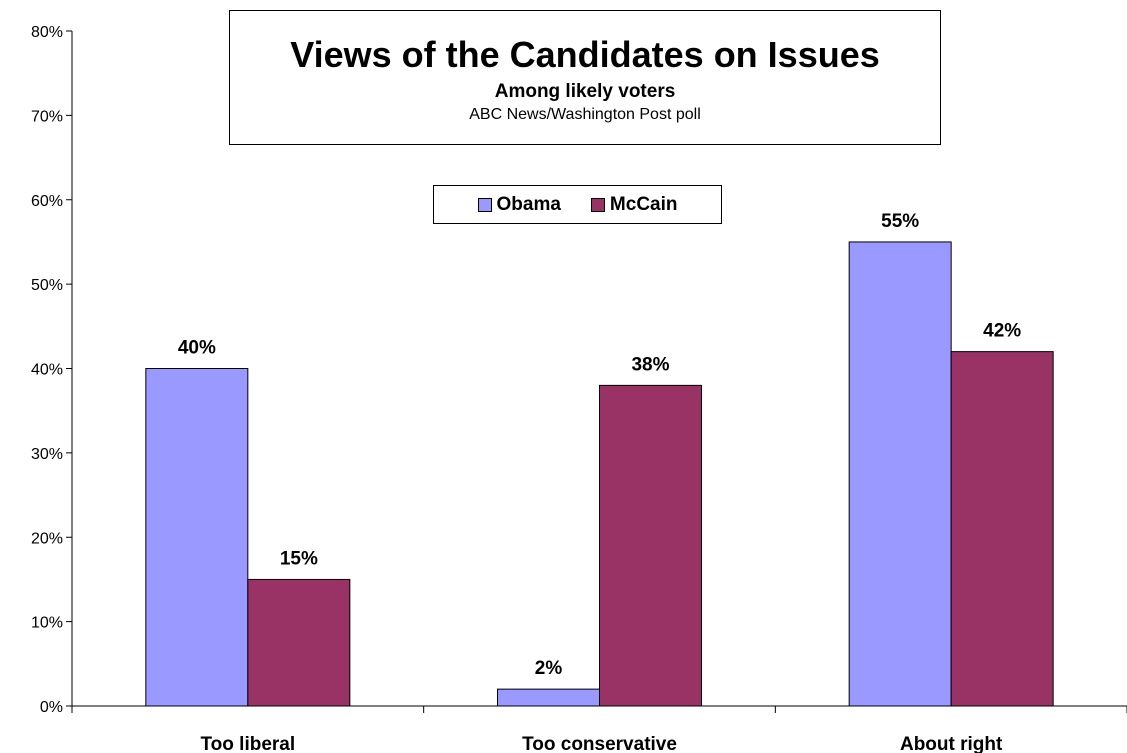 Image resolution: width=1127 pixels, height=753 pixels. What do you see at coordinates (599, 743) in the screenshot?
I see `x-tick-label: Too conservative` at bounding box center [599, 743].